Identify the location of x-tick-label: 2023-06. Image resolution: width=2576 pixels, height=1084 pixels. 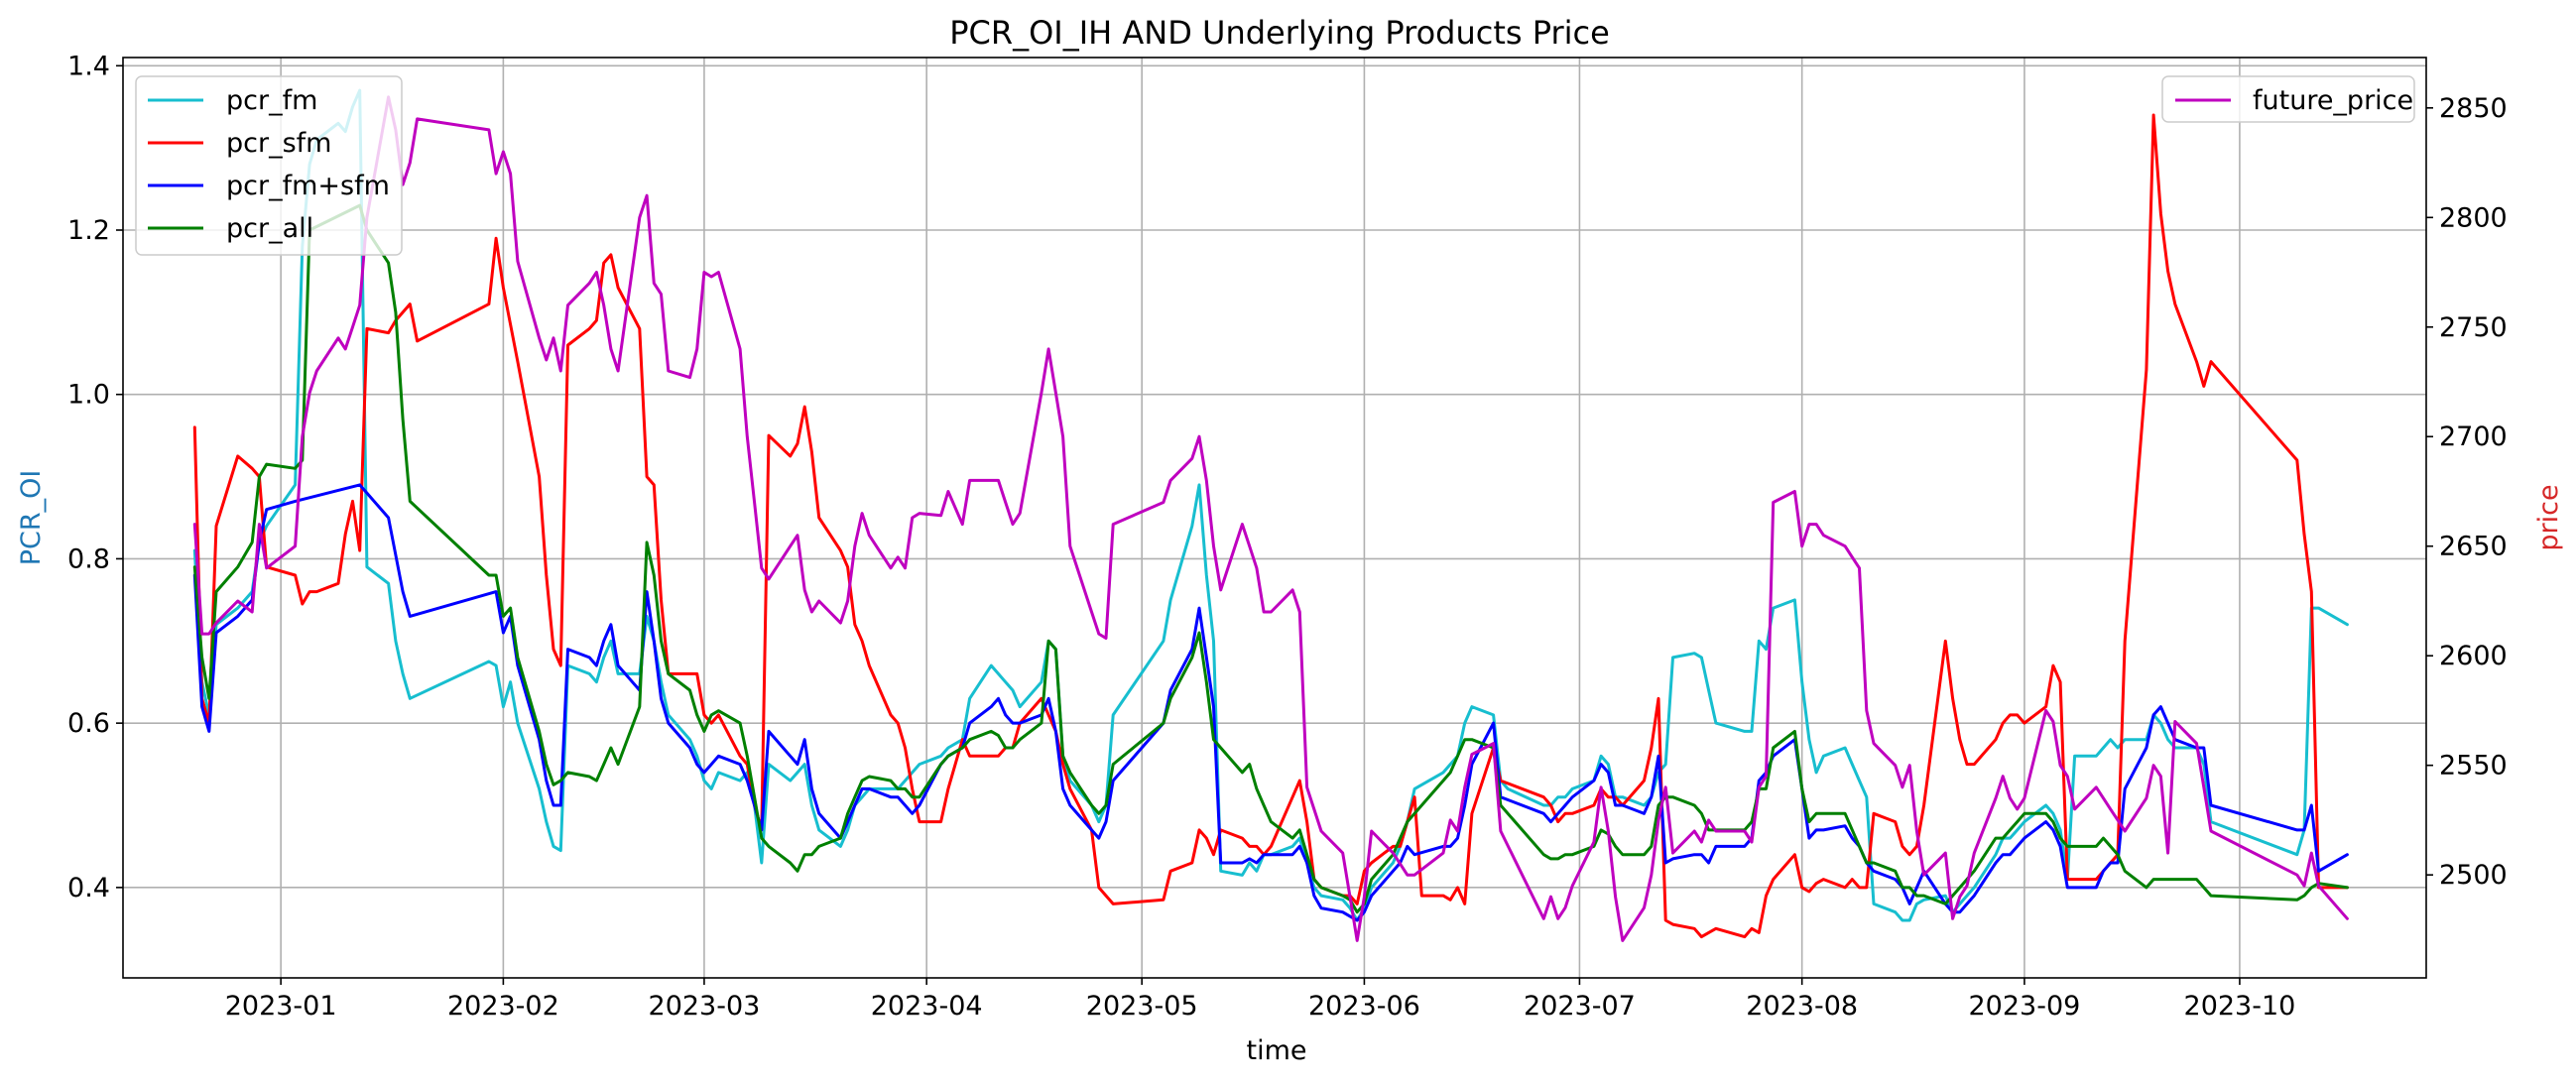
(1364, 1007).